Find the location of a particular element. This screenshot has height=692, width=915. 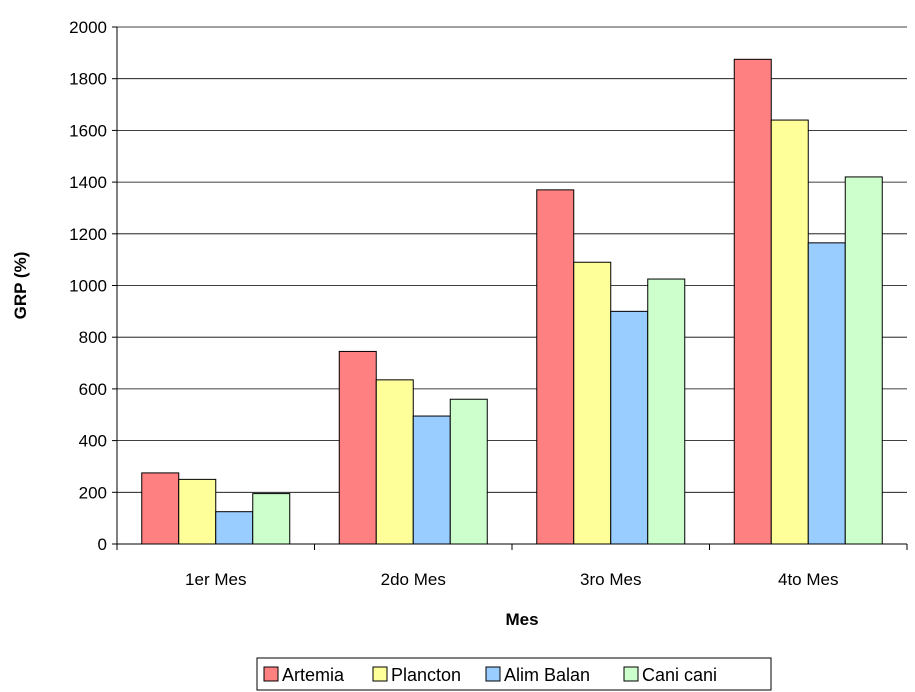

x-axis-title: Mes is located at coordinates (521, 619).